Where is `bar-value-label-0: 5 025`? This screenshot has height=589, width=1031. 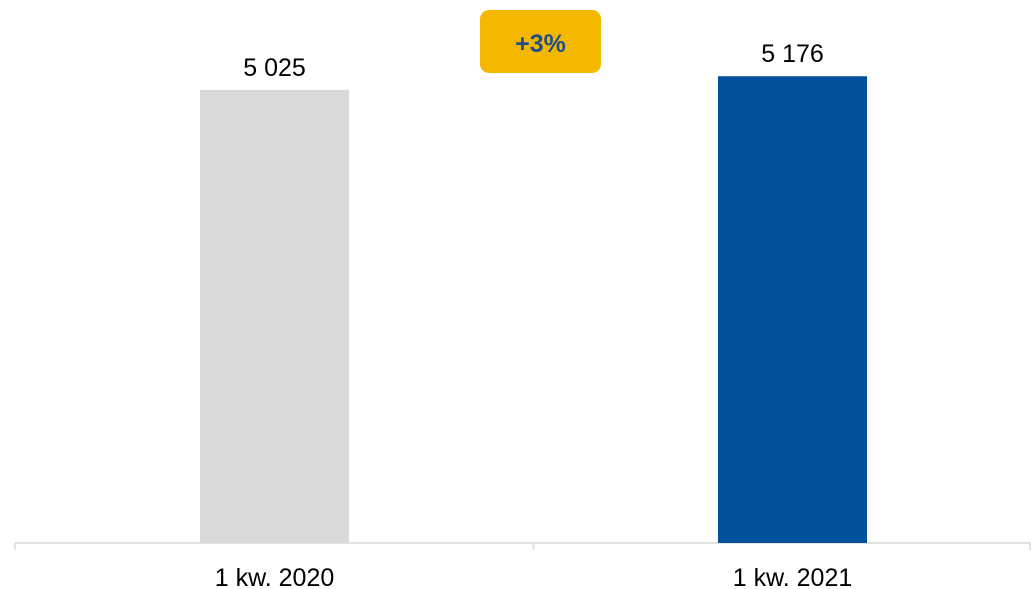
bar-value-label-0: 5 025 is located at coordinates (274, 68).